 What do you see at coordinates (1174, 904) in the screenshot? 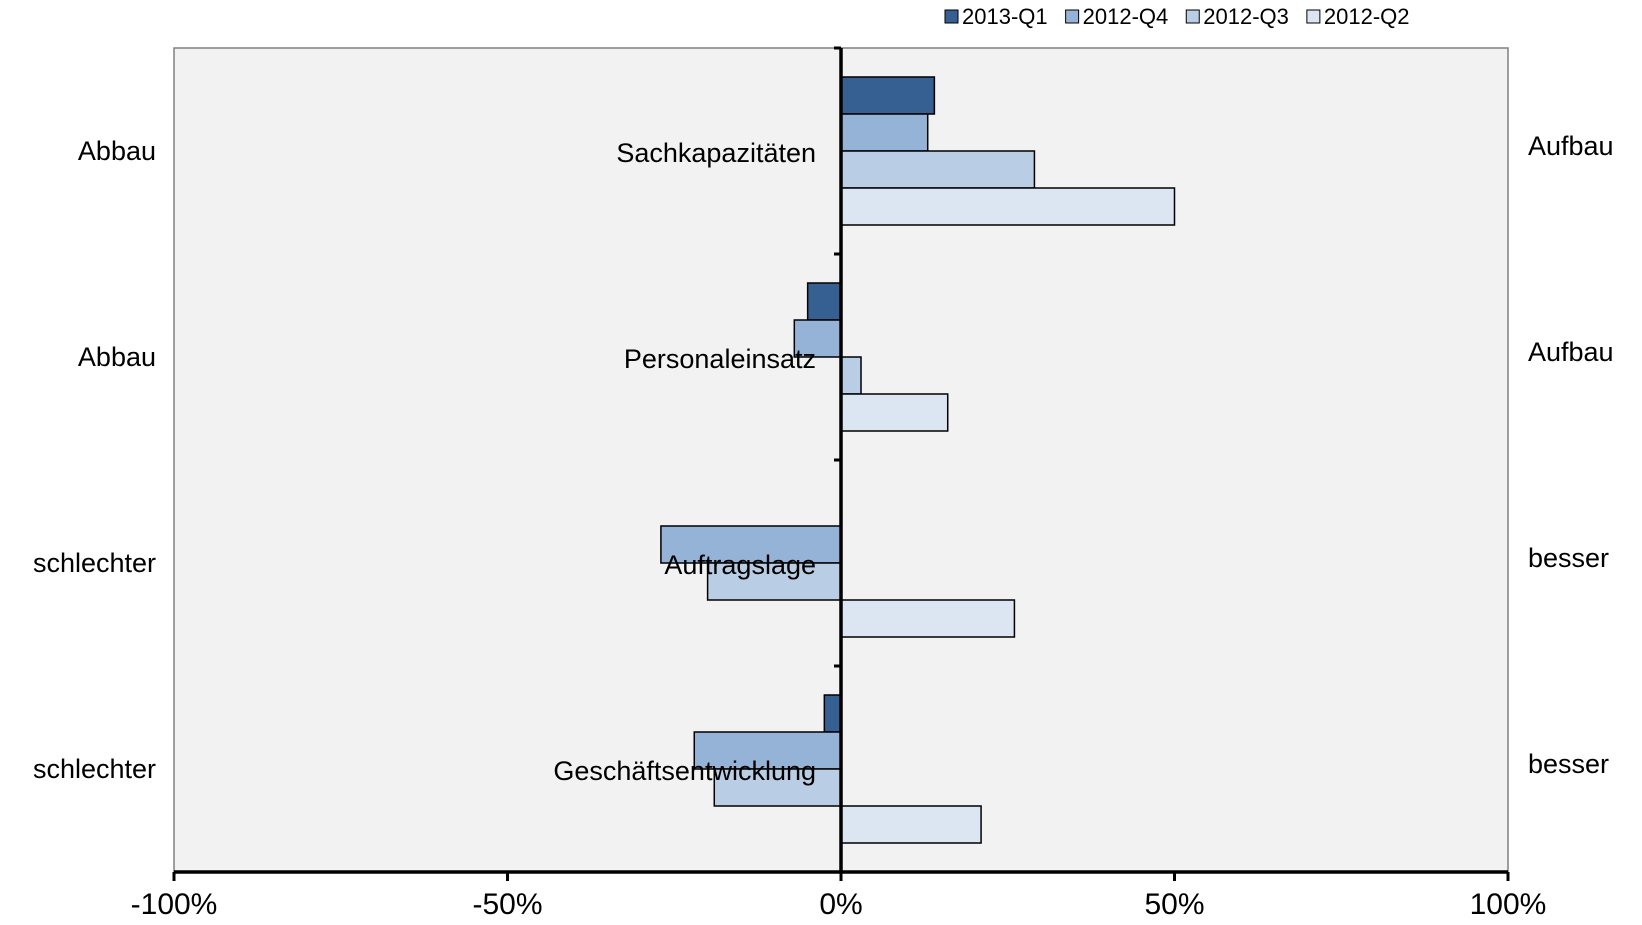
I see `x-tick-label: 50%` at bounding box center [1174, 904].